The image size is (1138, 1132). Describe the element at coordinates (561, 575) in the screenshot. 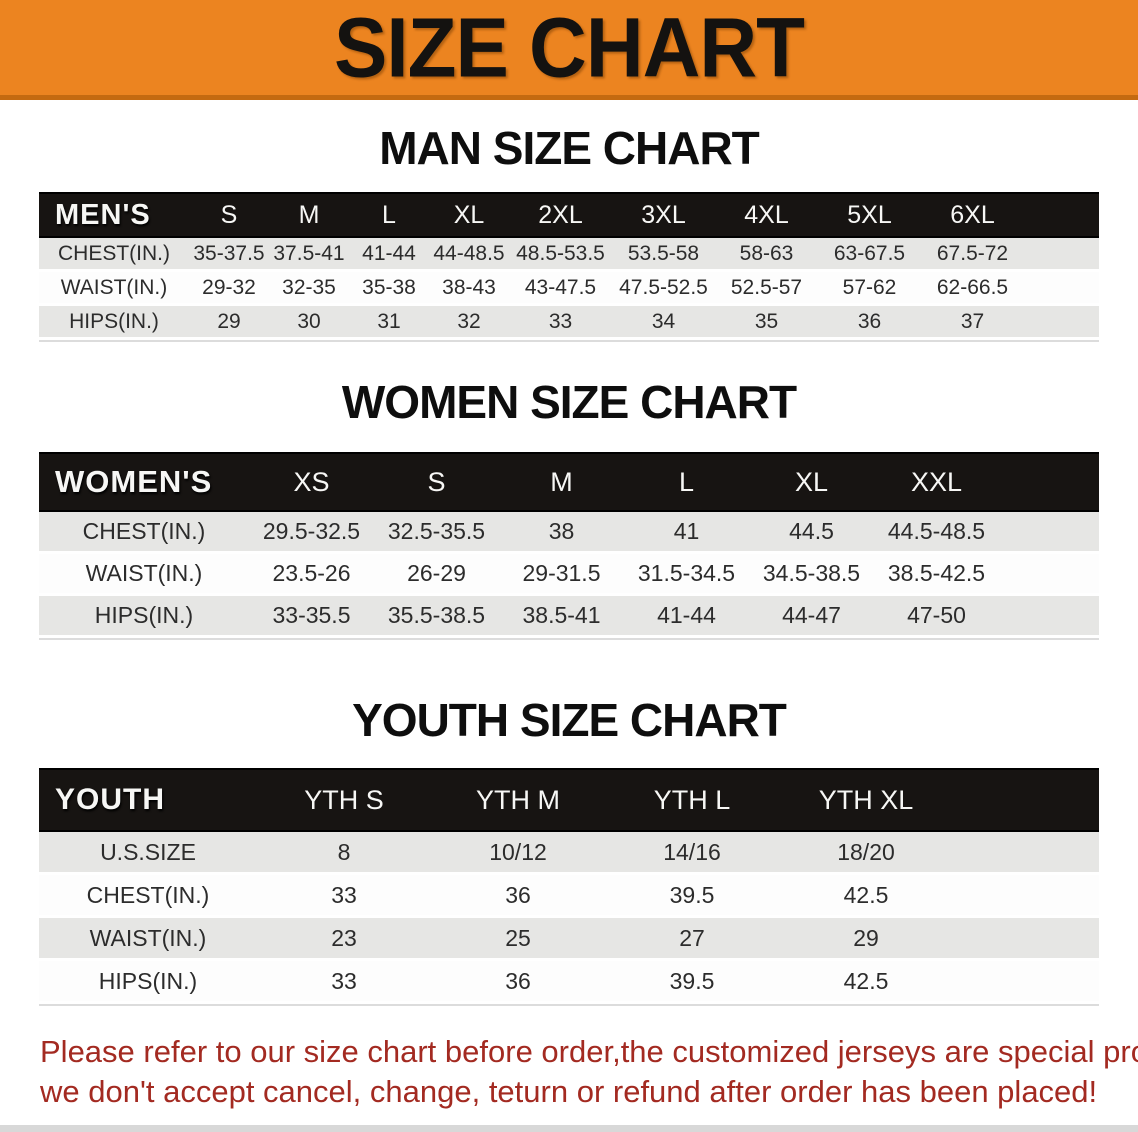

I see `size-cell: 29-31.5` at that location.